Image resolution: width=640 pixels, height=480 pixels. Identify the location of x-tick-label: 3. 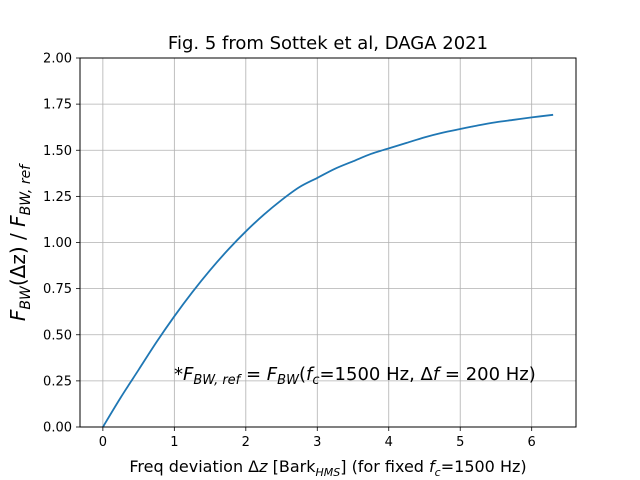
(317, 442).